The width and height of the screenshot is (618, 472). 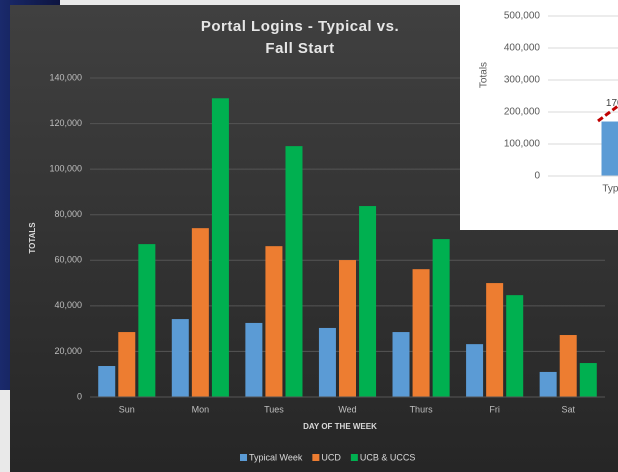 What do you see at coordinates (607, 113) in the screenshot?
I see `inset-trend-line` at bounding box center [607, 113].